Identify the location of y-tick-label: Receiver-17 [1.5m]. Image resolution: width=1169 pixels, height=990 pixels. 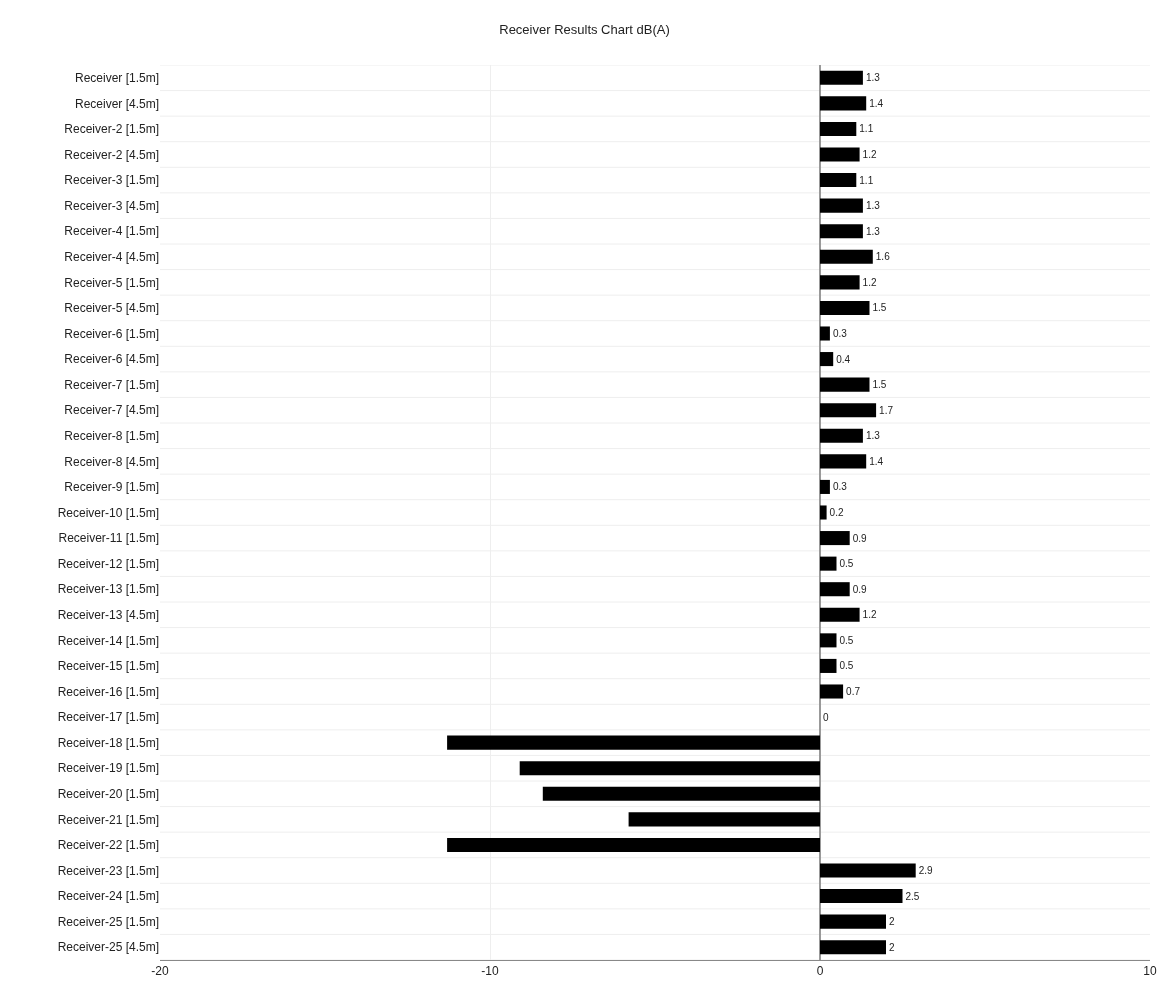
(108, 717).